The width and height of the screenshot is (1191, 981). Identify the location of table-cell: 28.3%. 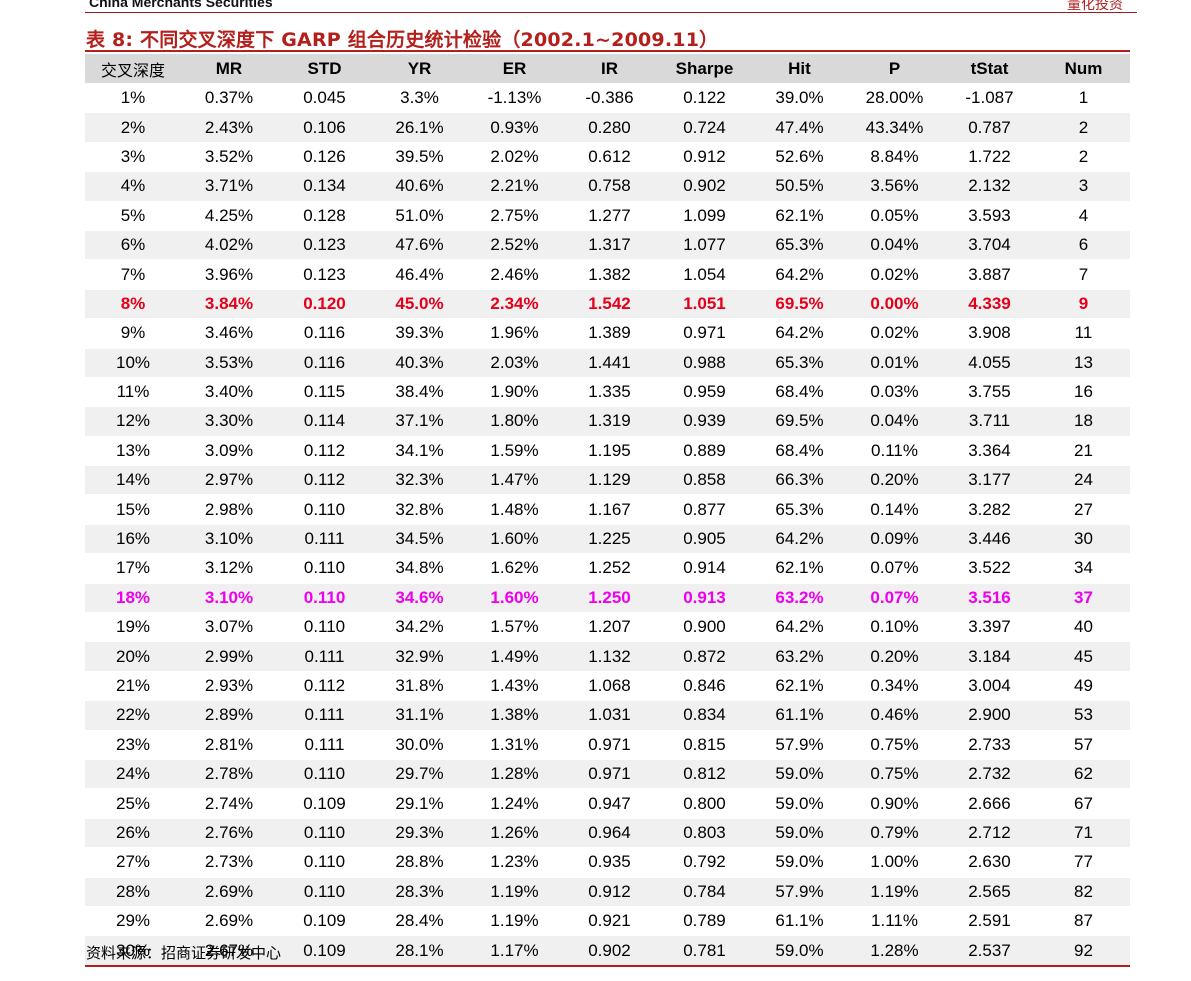
(419, 891).